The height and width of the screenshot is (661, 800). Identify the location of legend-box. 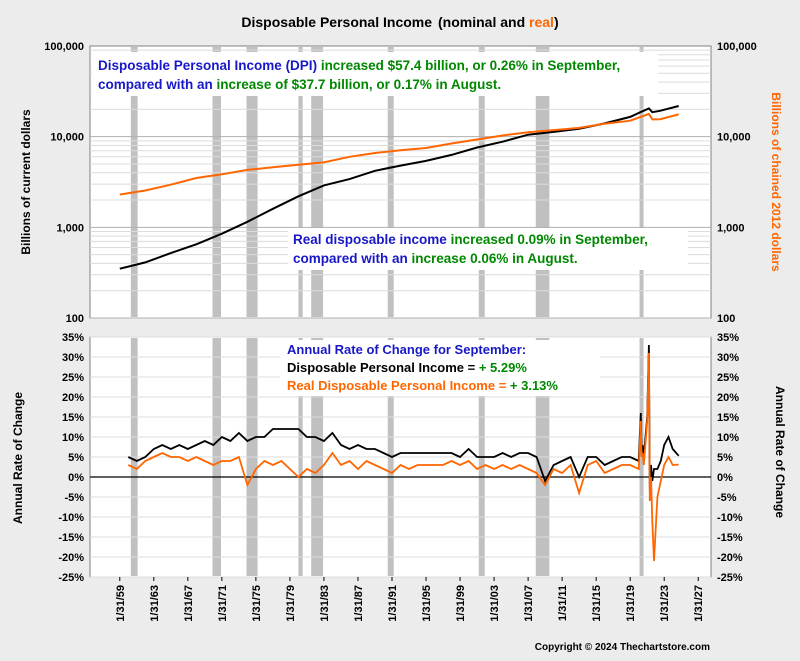
(440, 368).